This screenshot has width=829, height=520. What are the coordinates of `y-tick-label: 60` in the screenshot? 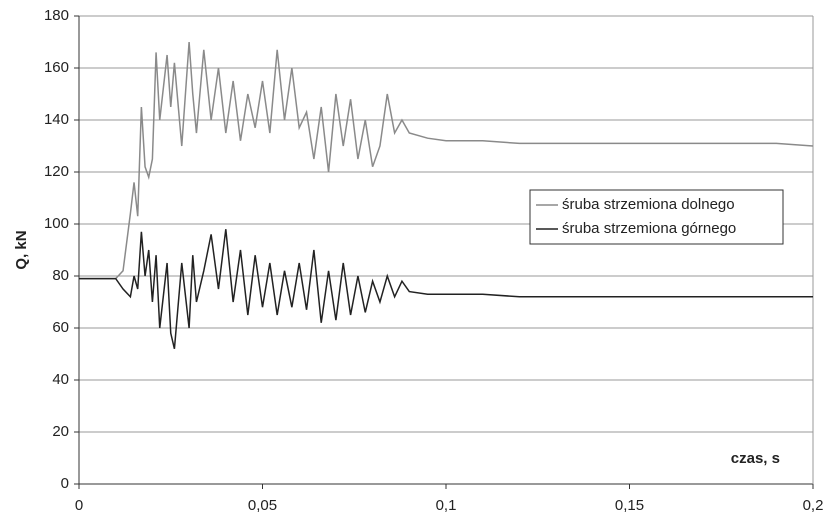 It's located at (60, 327).